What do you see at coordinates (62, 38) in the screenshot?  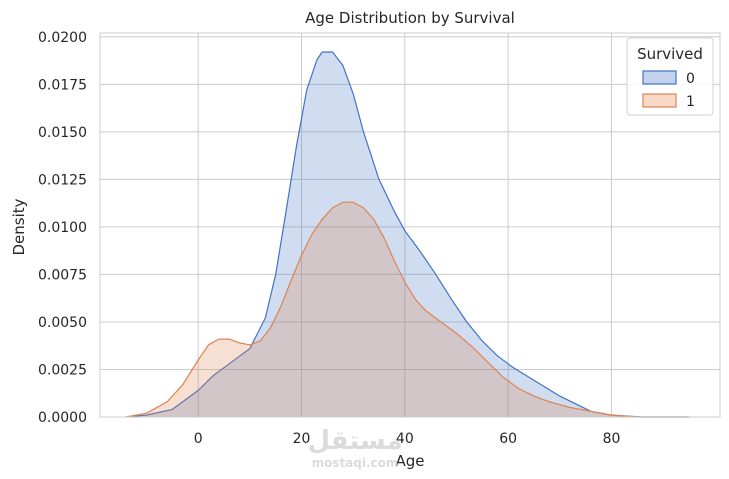 I see `y-tick-label: 0.0200` at bounding box center [62, 38].